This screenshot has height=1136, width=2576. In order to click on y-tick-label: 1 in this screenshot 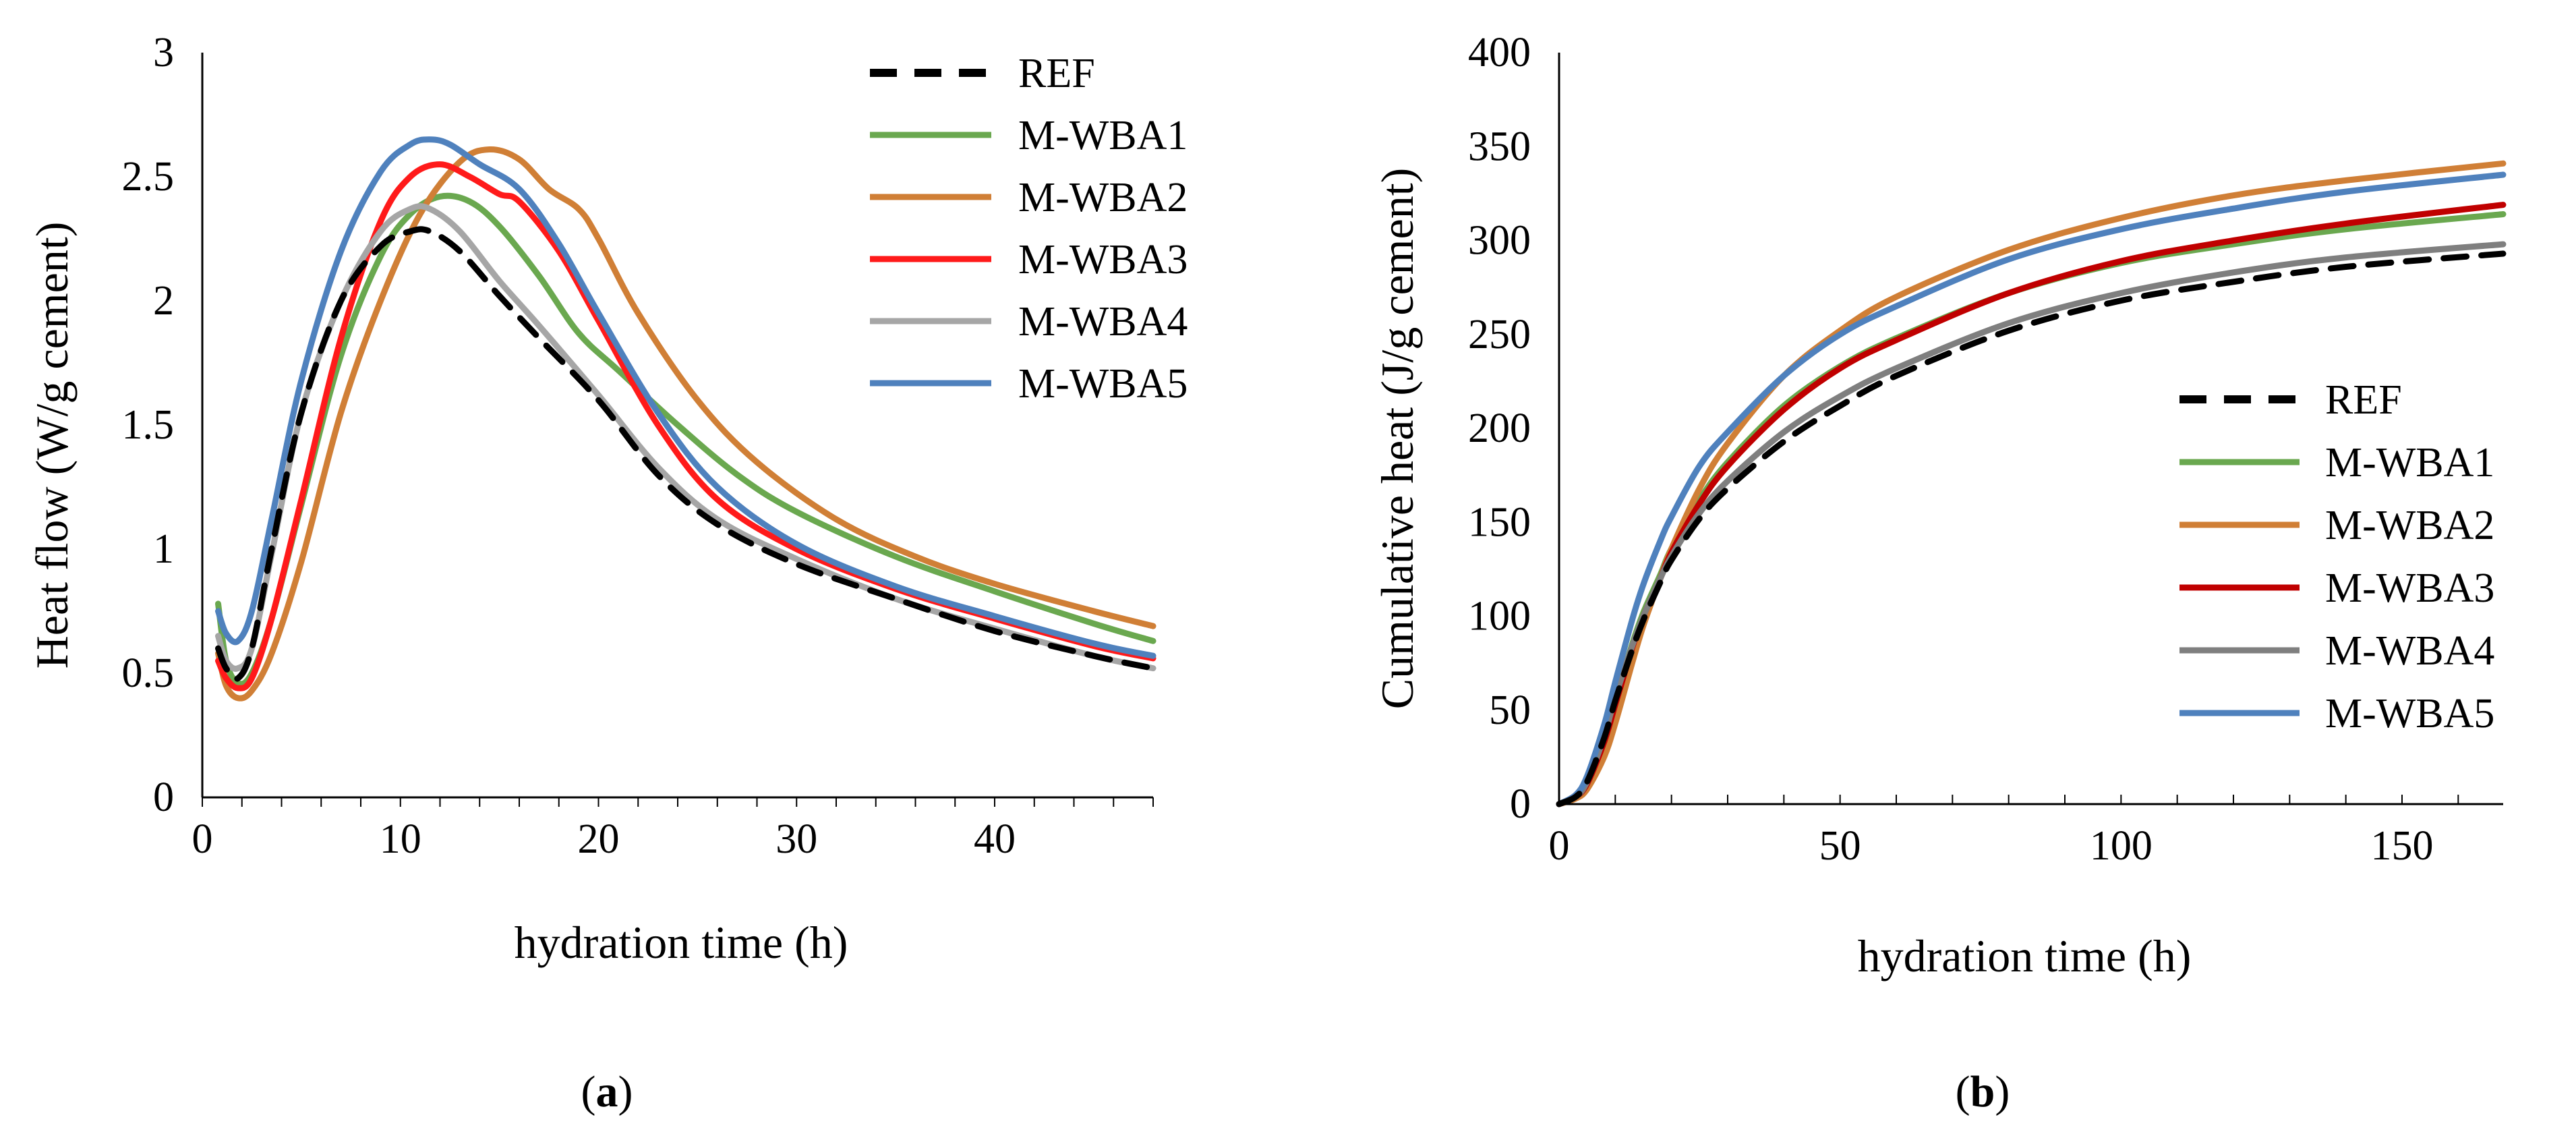, I will do `click(163, 549)`.